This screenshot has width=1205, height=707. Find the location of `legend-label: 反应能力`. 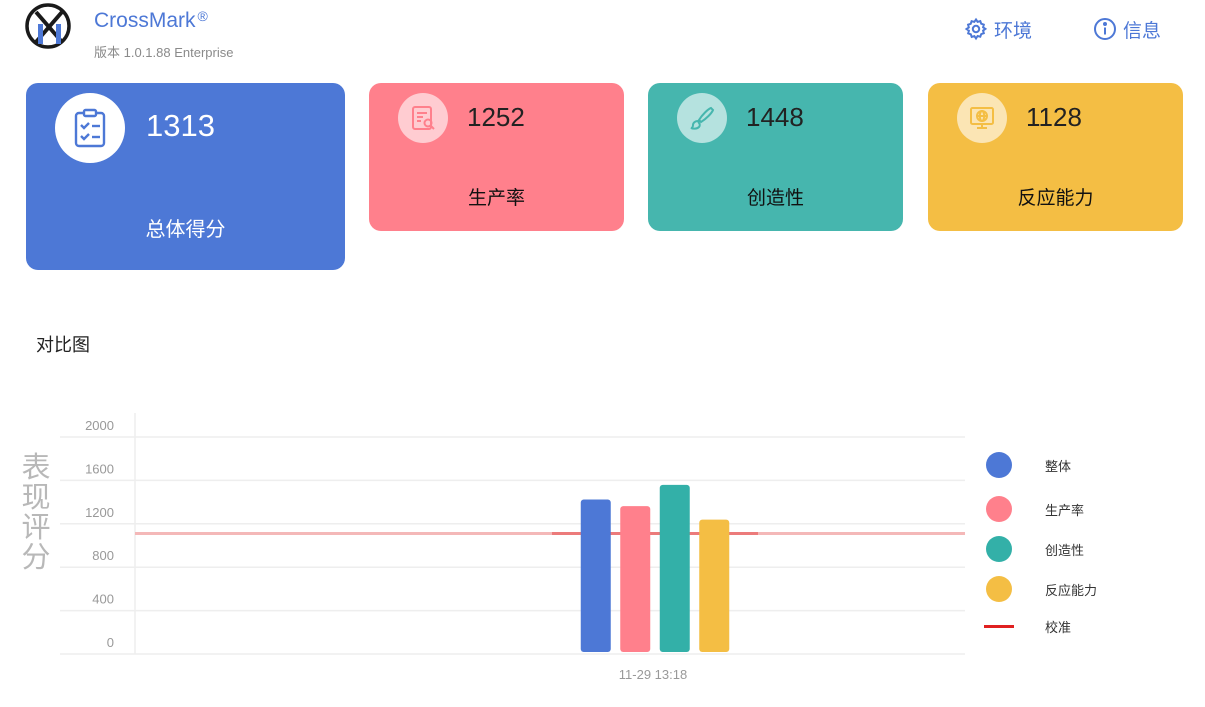

legend-label: 反应能力 is located at coordinates (1071, 591).